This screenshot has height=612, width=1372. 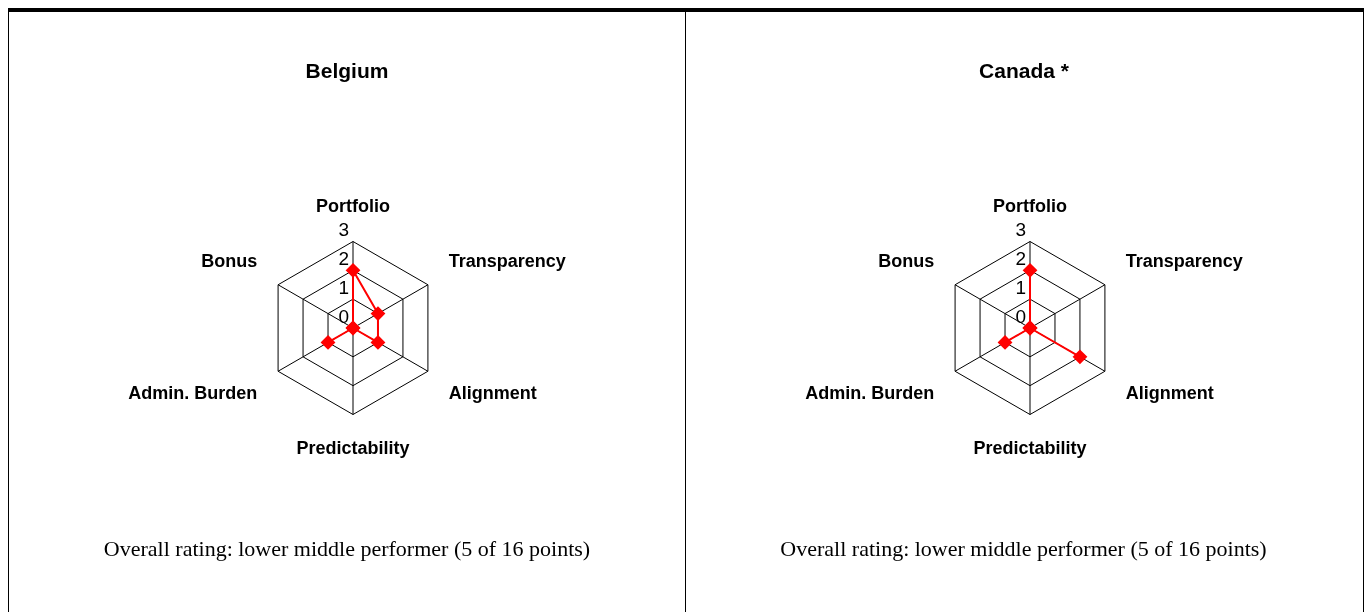 I want to click on chart-title: Canada *, so click(x=1024, y=71).